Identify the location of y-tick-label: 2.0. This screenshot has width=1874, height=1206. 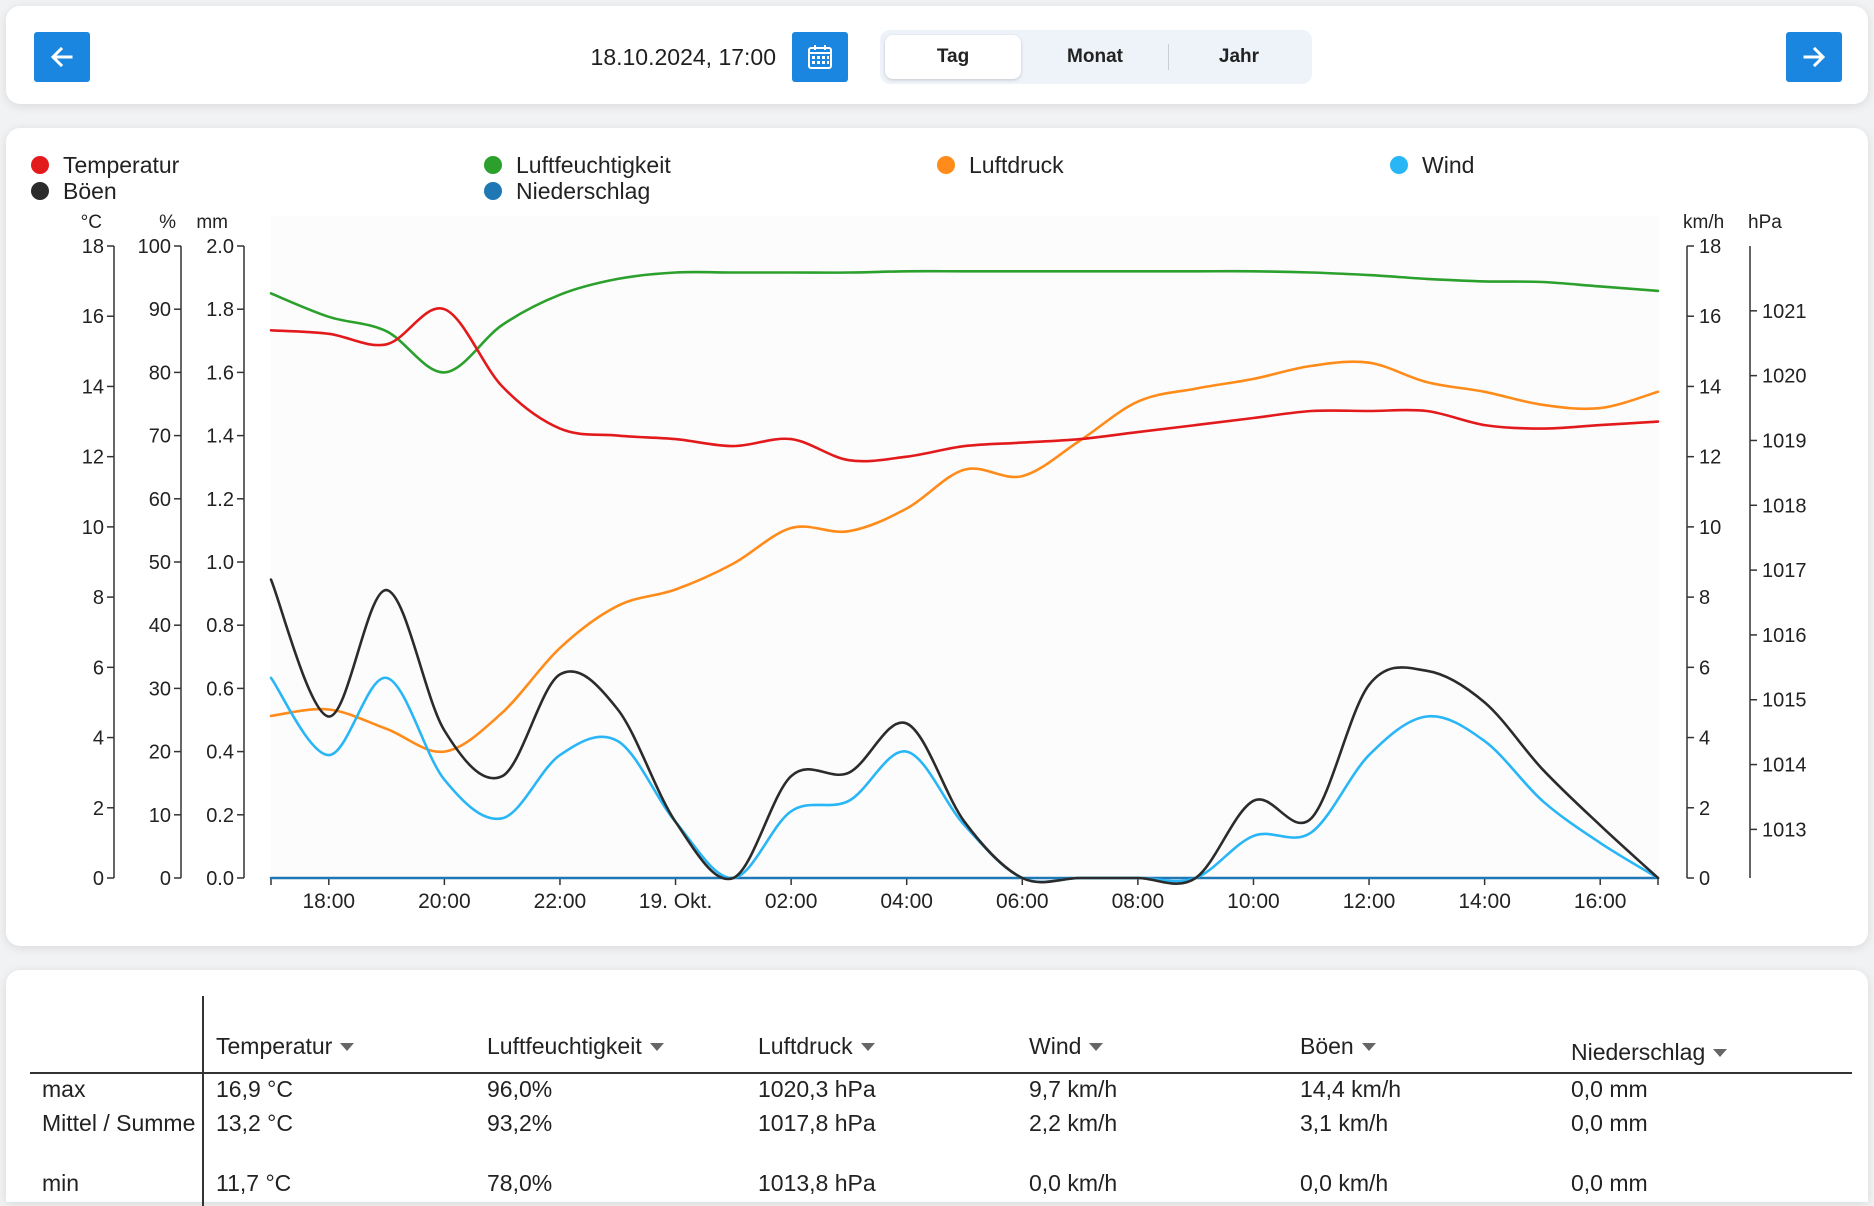
(220, 247).